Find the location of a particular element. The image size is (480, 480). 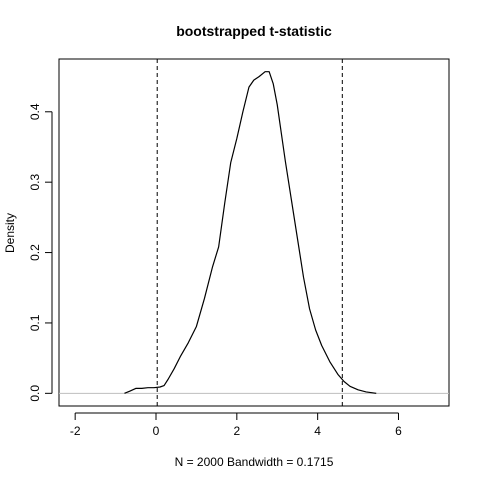

x-tick-label: 6 is located at coordinates (398, 431).